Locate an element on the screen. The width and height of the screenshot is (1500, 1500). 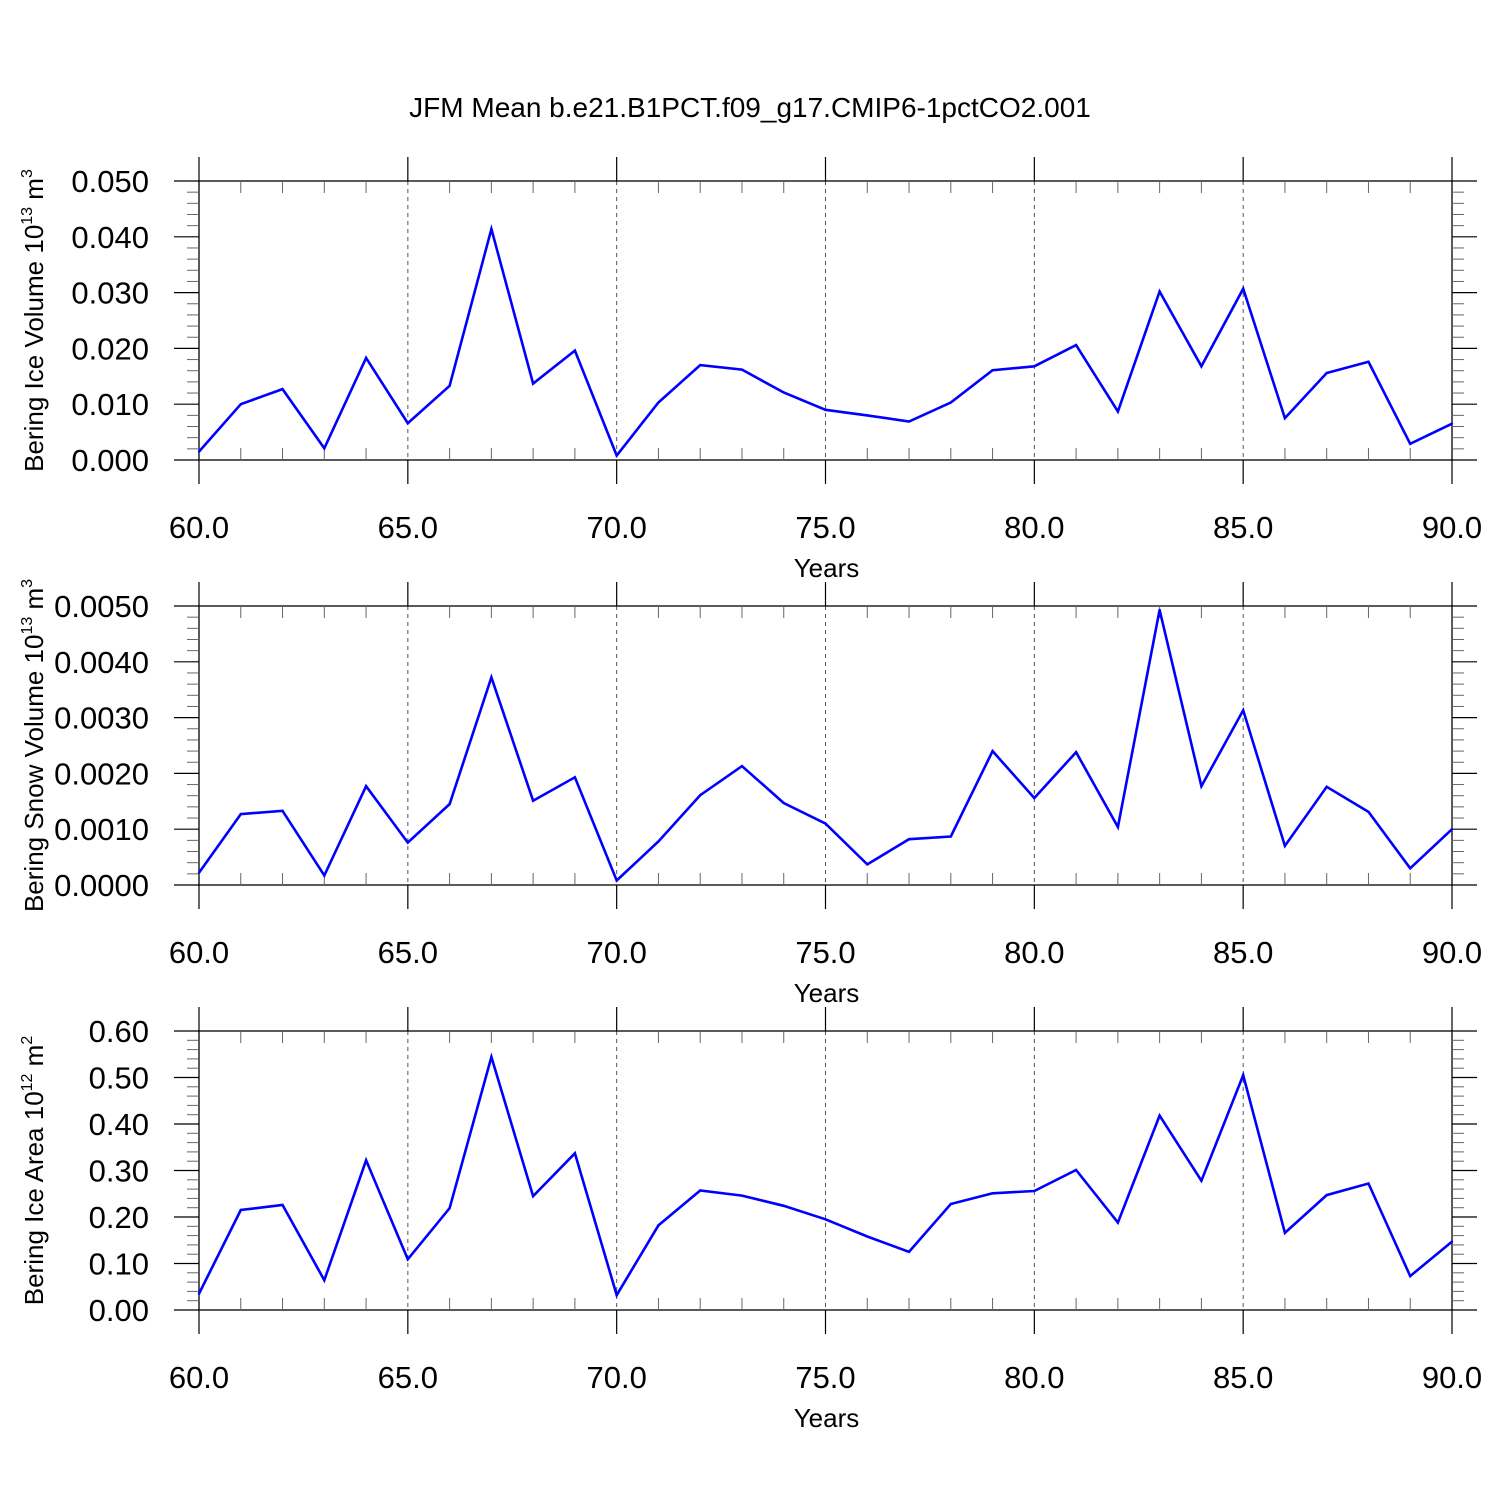
y-tick-label: 0.40 is located at coordinates (119, 1124).